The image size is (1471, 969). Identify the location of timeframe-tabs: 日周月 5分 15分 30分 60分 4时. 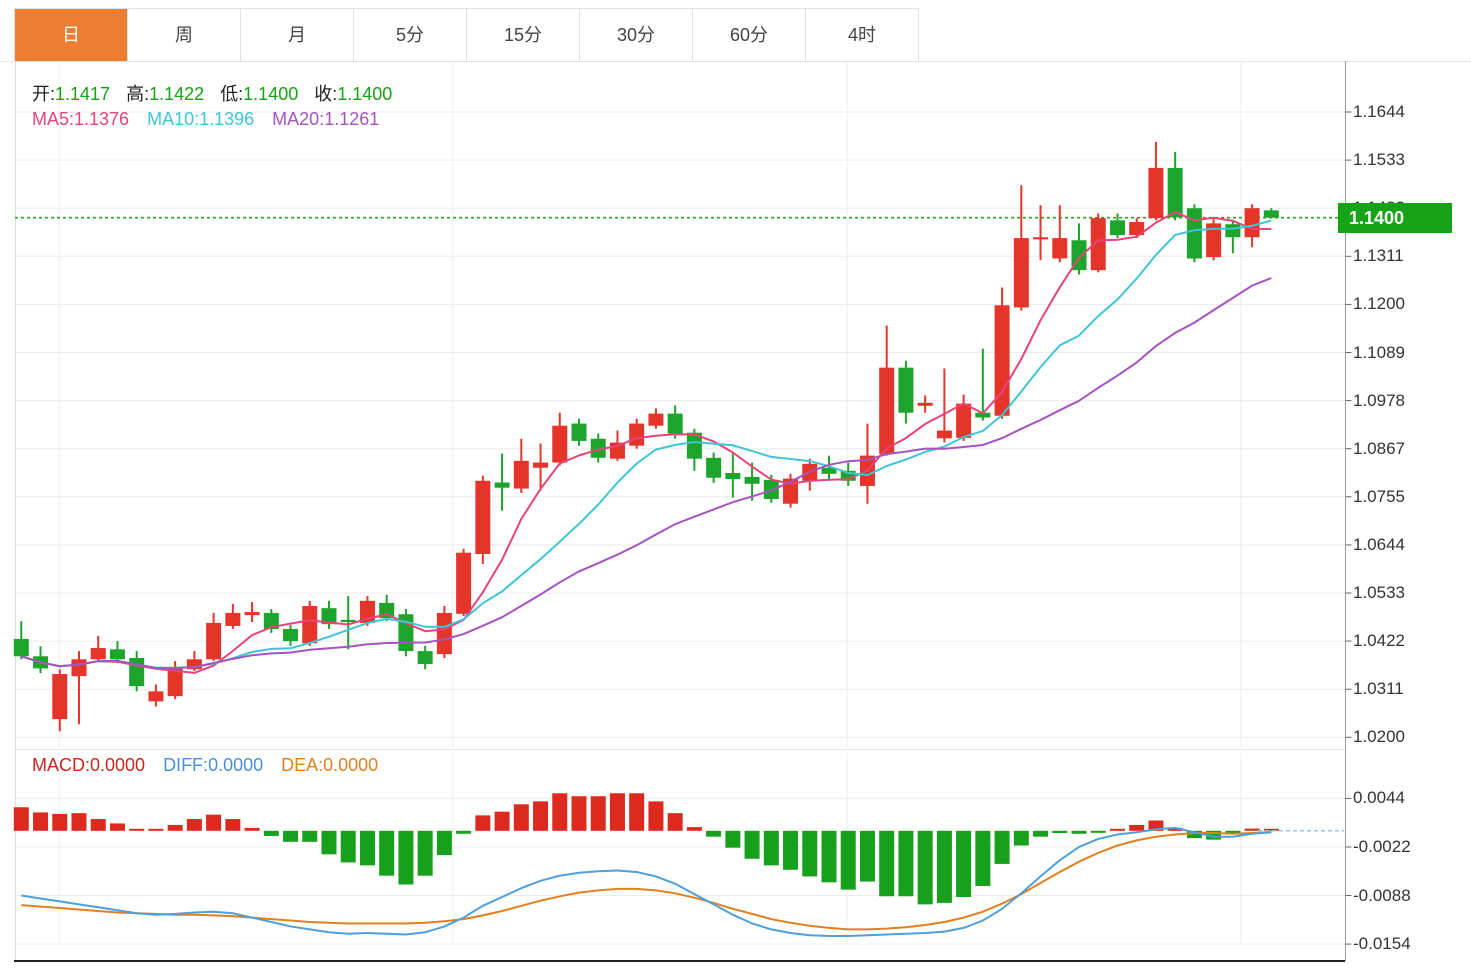
(466, 35).